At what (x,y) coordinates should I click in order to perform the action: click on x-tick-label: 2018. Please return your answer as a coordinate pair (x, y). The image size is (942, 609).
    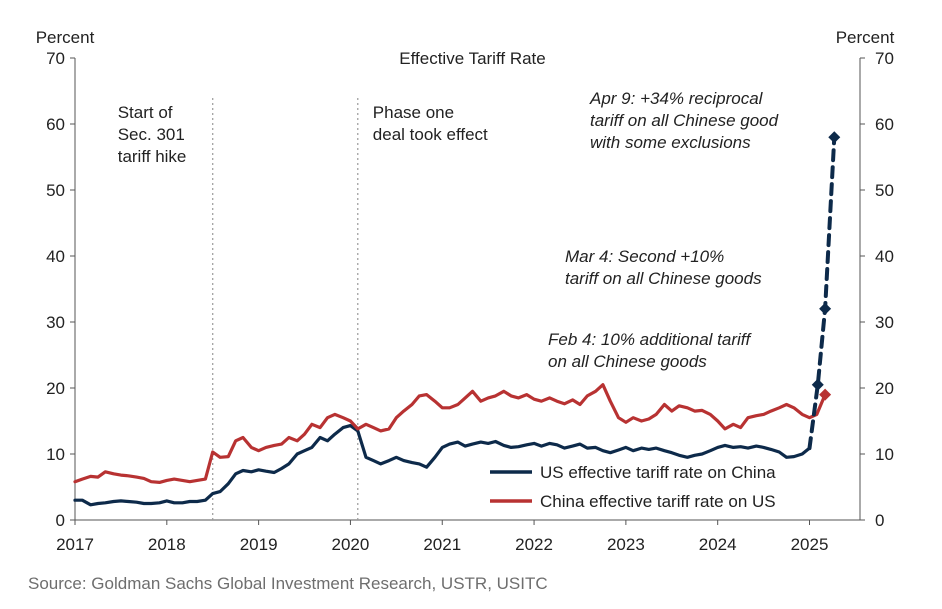
    Looking at the image, I should click on (167, 544).